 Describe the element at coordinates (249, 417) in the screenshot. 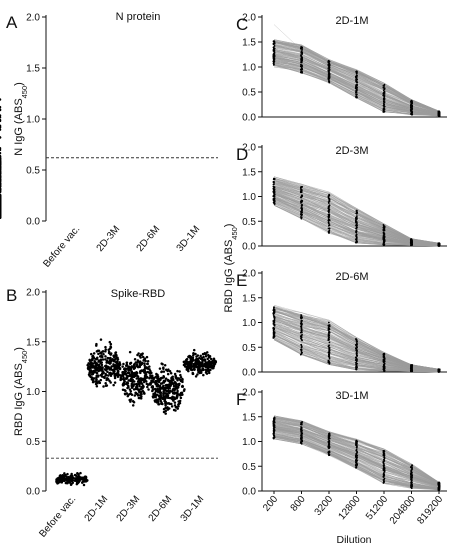

I see `y-tick-label: 1.5` at that location.